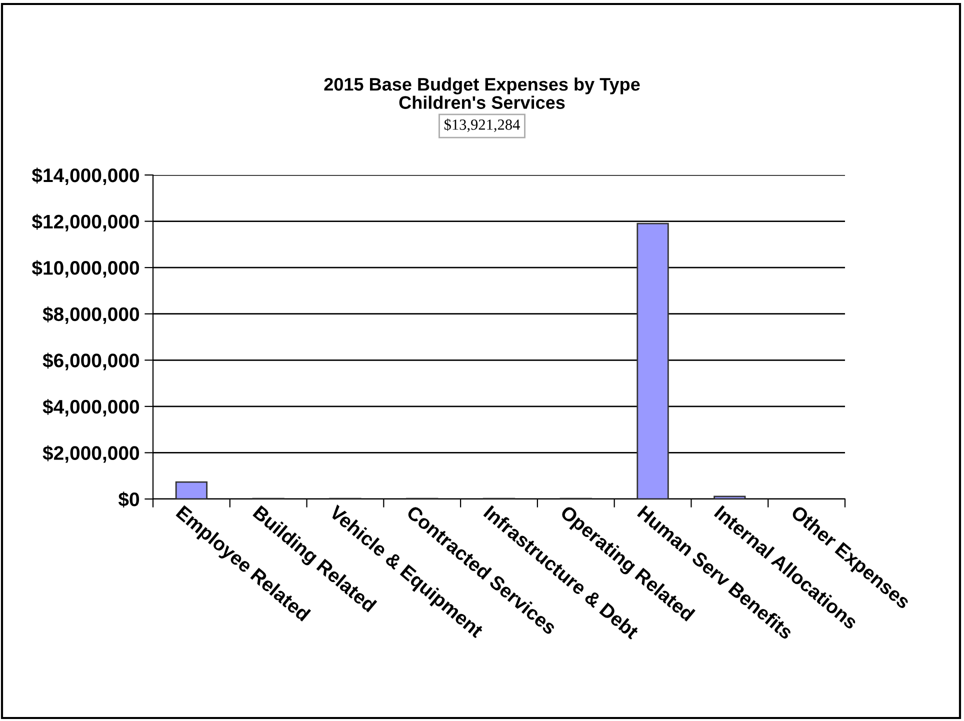  Describe the element at coordinates (86, 269) in the screenshot. I see `y-tick-label: $10,000,000` at that location.